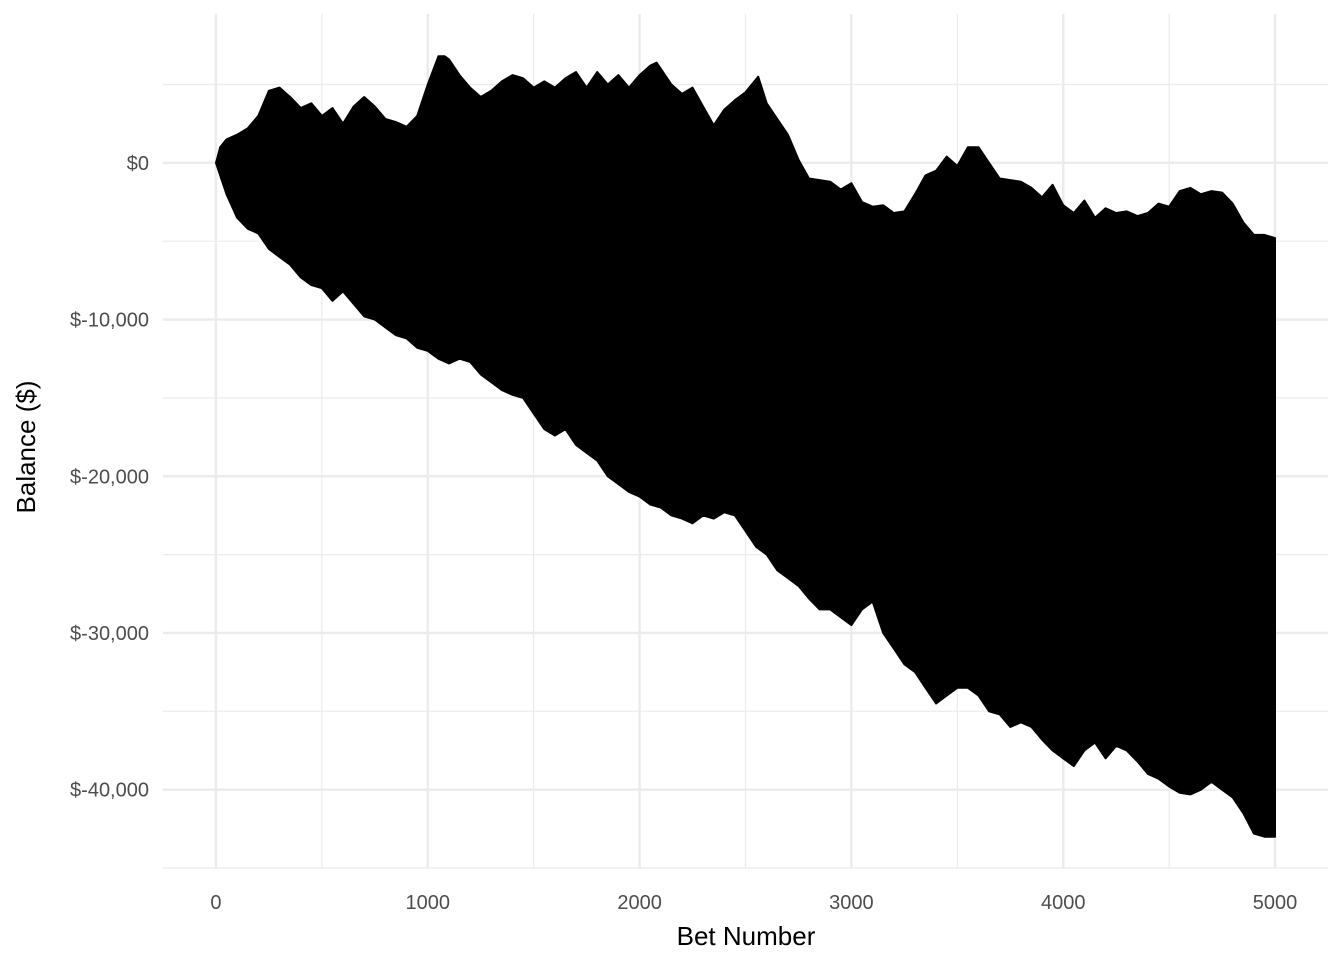 The image size is (1344, 960). What do you see at coordinates (109, 321) in the screenshot?
I see `y-tick-label: $-10,000` at bounding box center [109, 321].